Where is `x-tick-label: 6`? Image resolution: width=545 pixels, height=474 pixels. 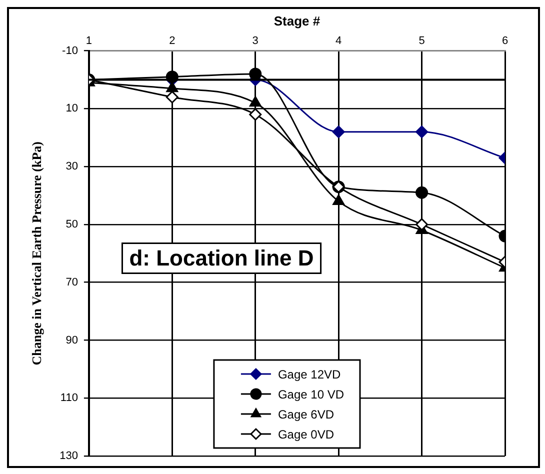
x-tick-label: 6 is located at coordinates (505, 41).